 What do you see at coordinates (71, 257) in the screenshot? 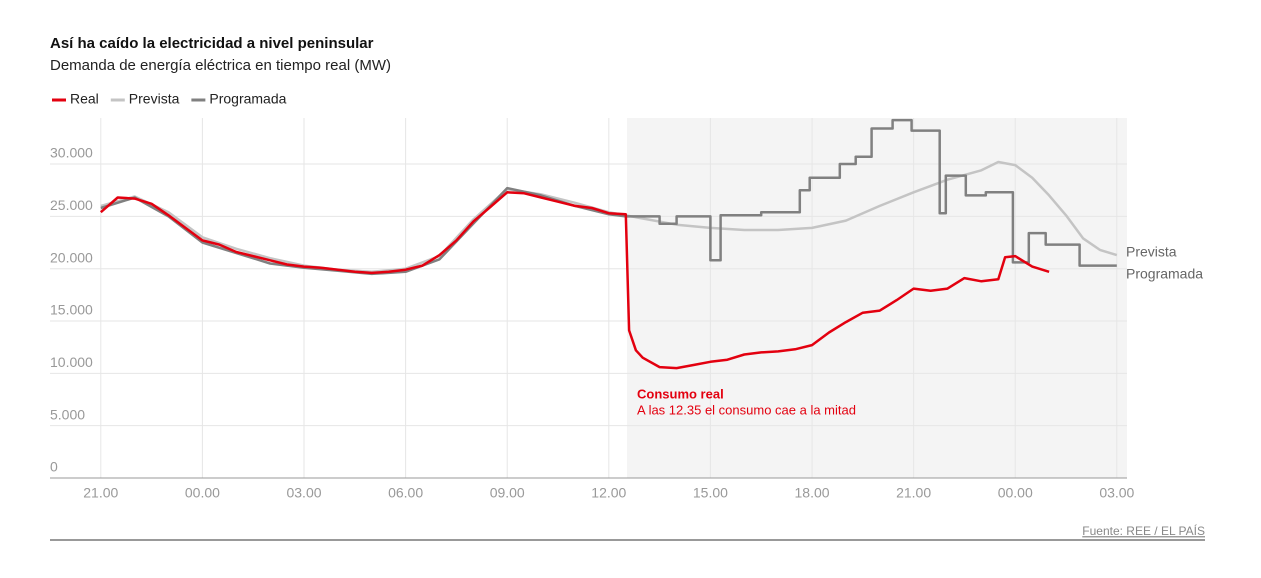
I see `y-tick-label: 20.000` at bounding box center [71, 257].